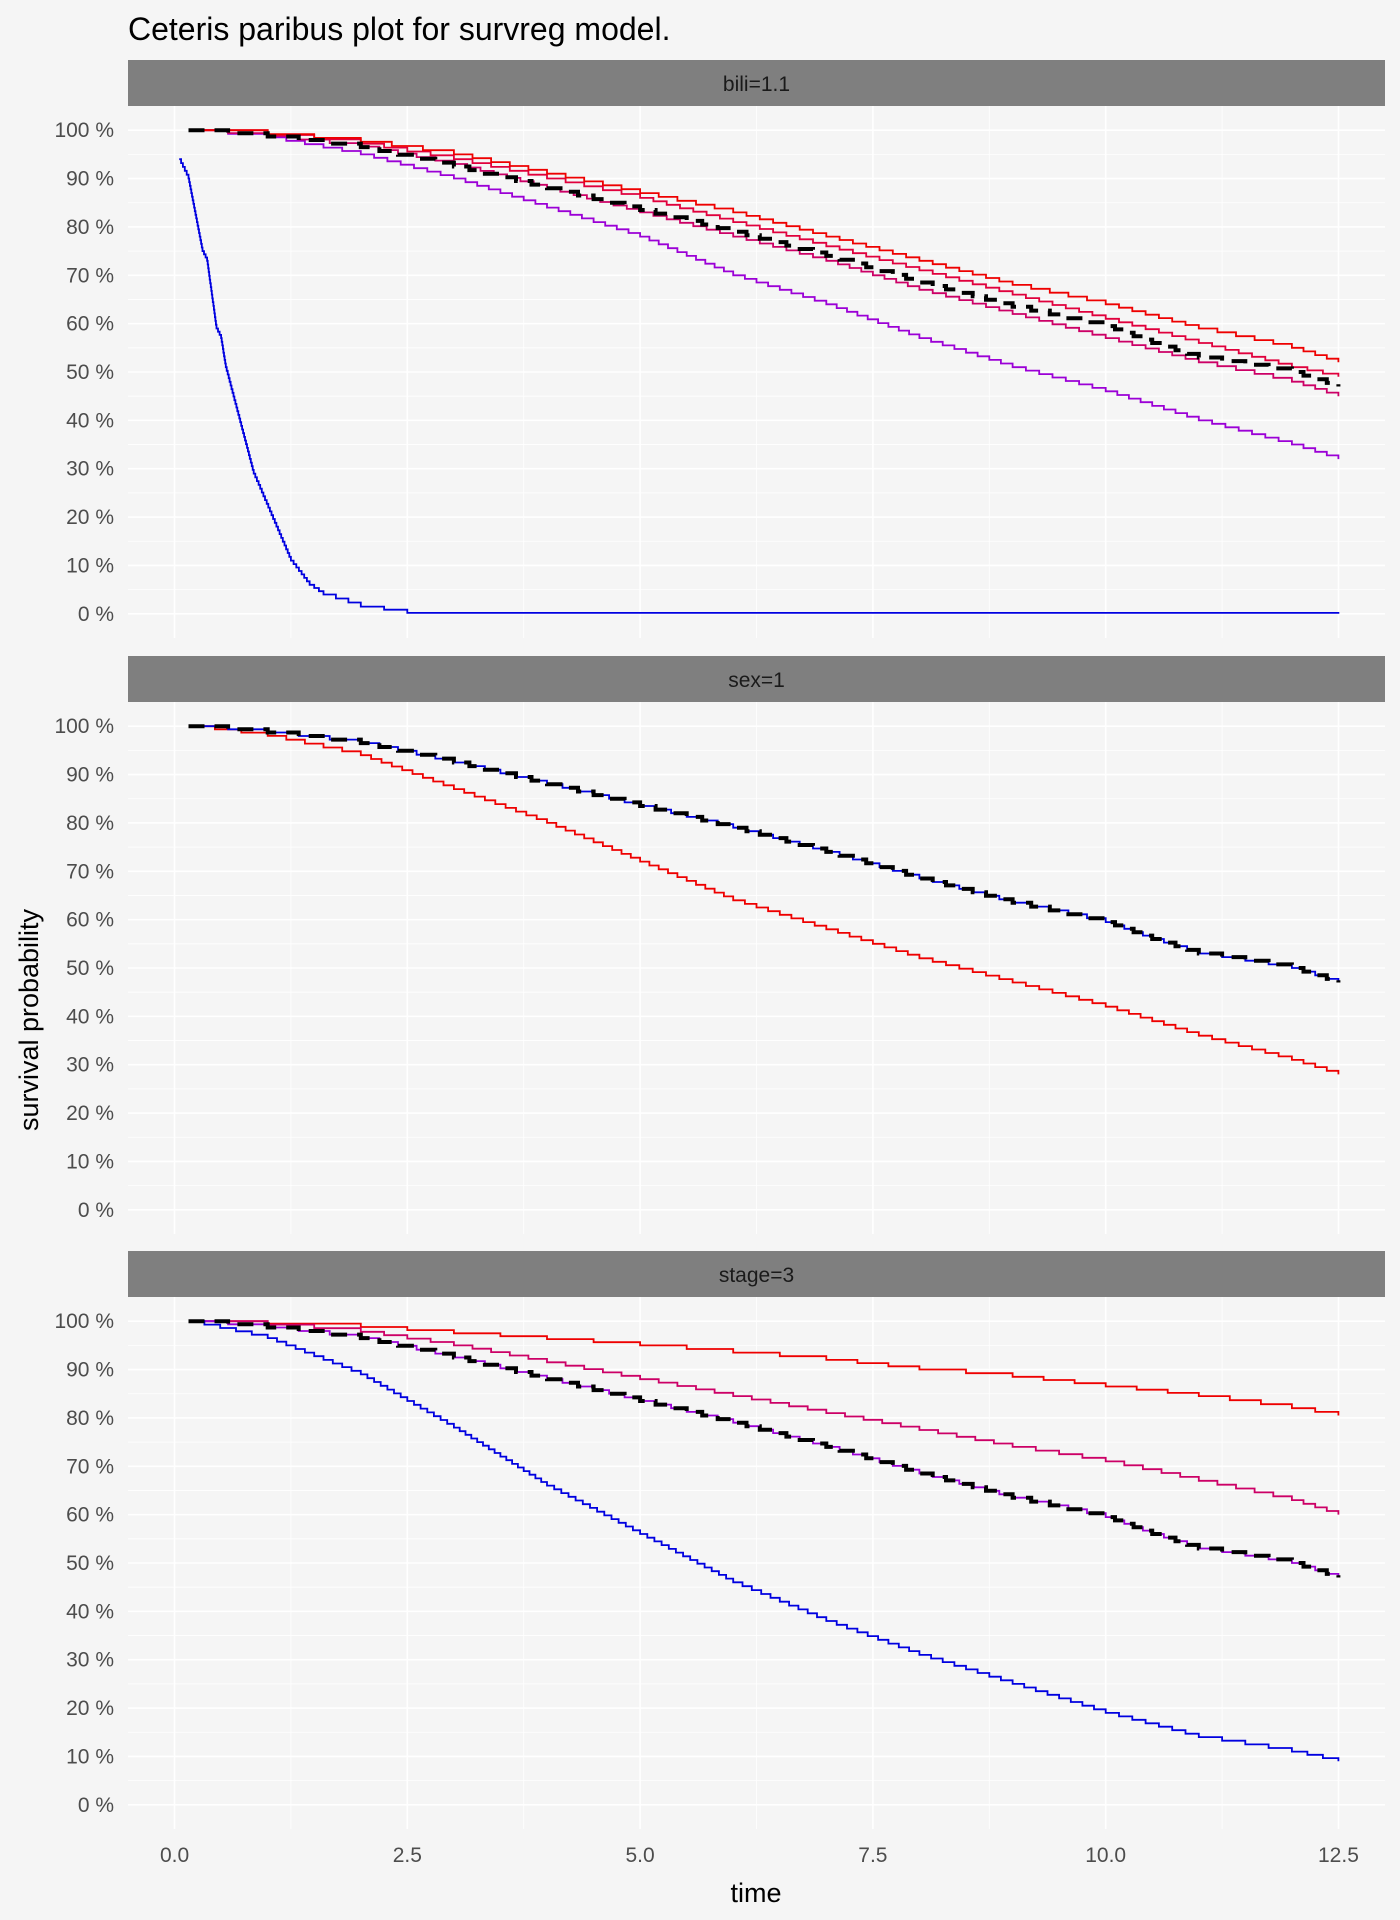 The width and height of the screenshot is (1400, 1920). What do you see at coordinates (1338, 1855) in the screenshot?
I see `x-tick-label: 12.5` at bounding box center [1338, 1855].